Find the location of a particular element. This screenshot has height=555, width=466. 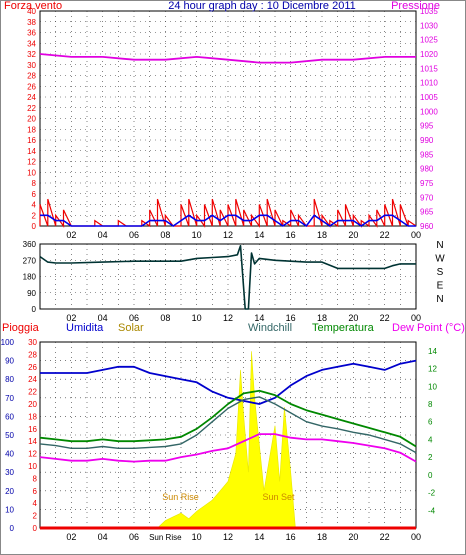

weather-xtick-12: 12 is located at coordinates (228, 537).